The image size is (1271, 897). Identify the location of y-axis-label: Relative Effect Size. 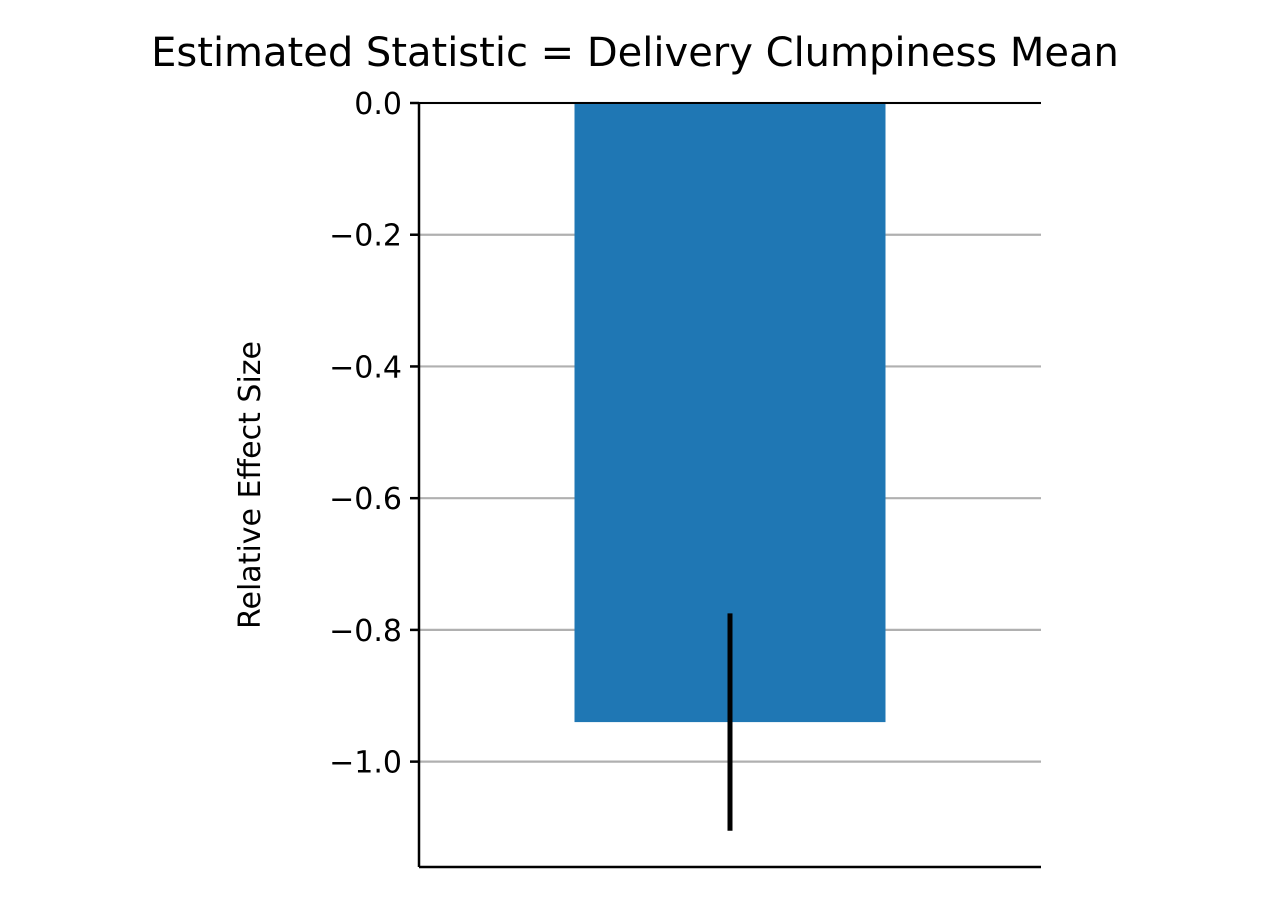
(250, 485).